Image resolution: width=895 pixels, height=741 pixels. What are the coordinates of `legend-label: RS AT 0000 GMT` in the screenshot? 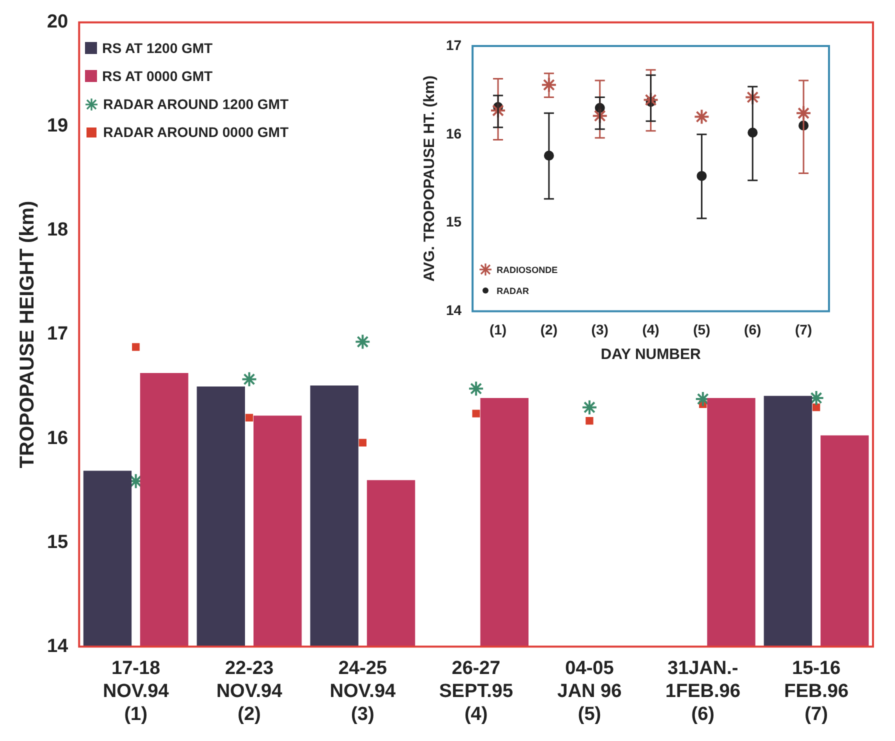 It's located at (157, 76).